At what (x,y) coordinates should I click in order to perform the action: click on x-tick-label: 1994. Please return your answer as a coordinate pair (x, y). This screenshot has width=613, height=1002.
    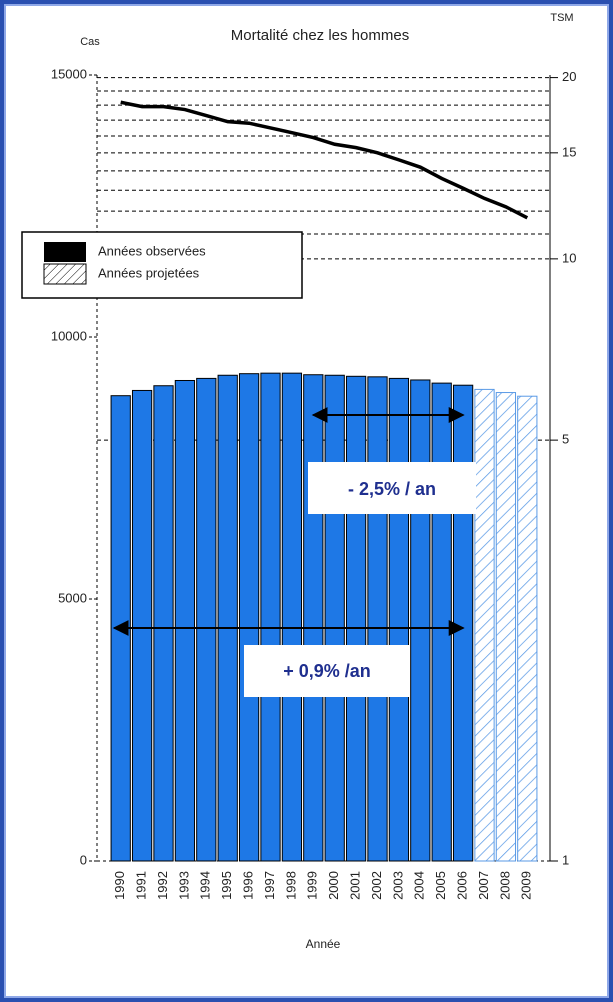
    Looking at the image, I should click on (205, 885).